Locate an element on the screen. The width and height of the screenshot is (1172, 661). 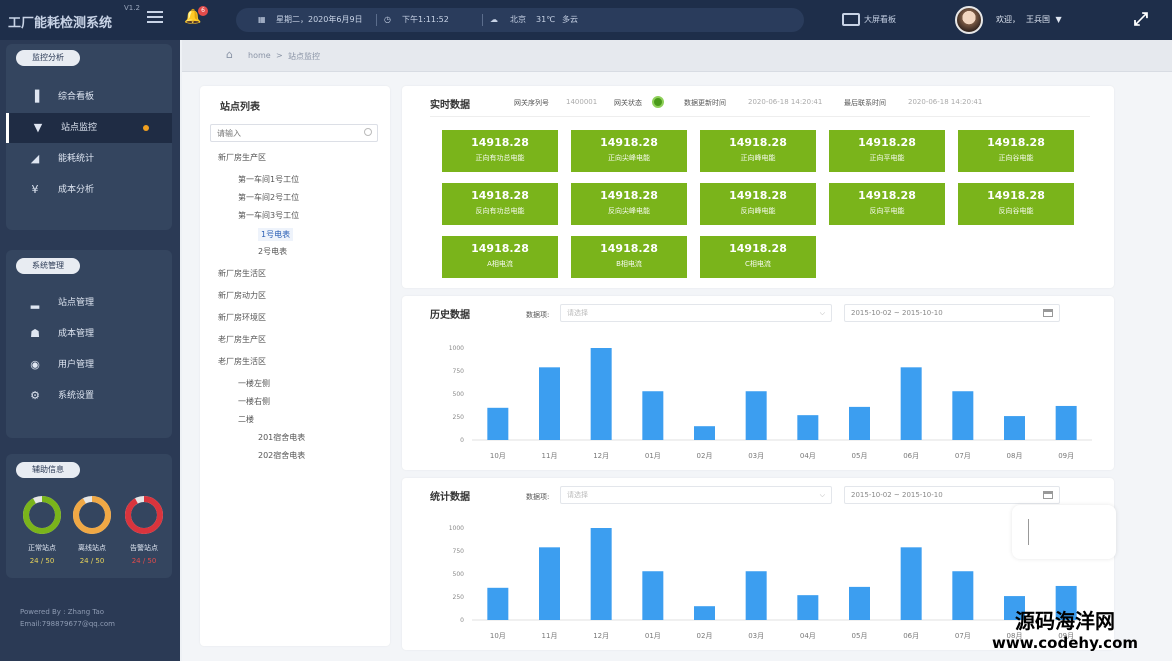
stats-data-item-select: 请选择 ⌵ is located at coordinates (696, 495).